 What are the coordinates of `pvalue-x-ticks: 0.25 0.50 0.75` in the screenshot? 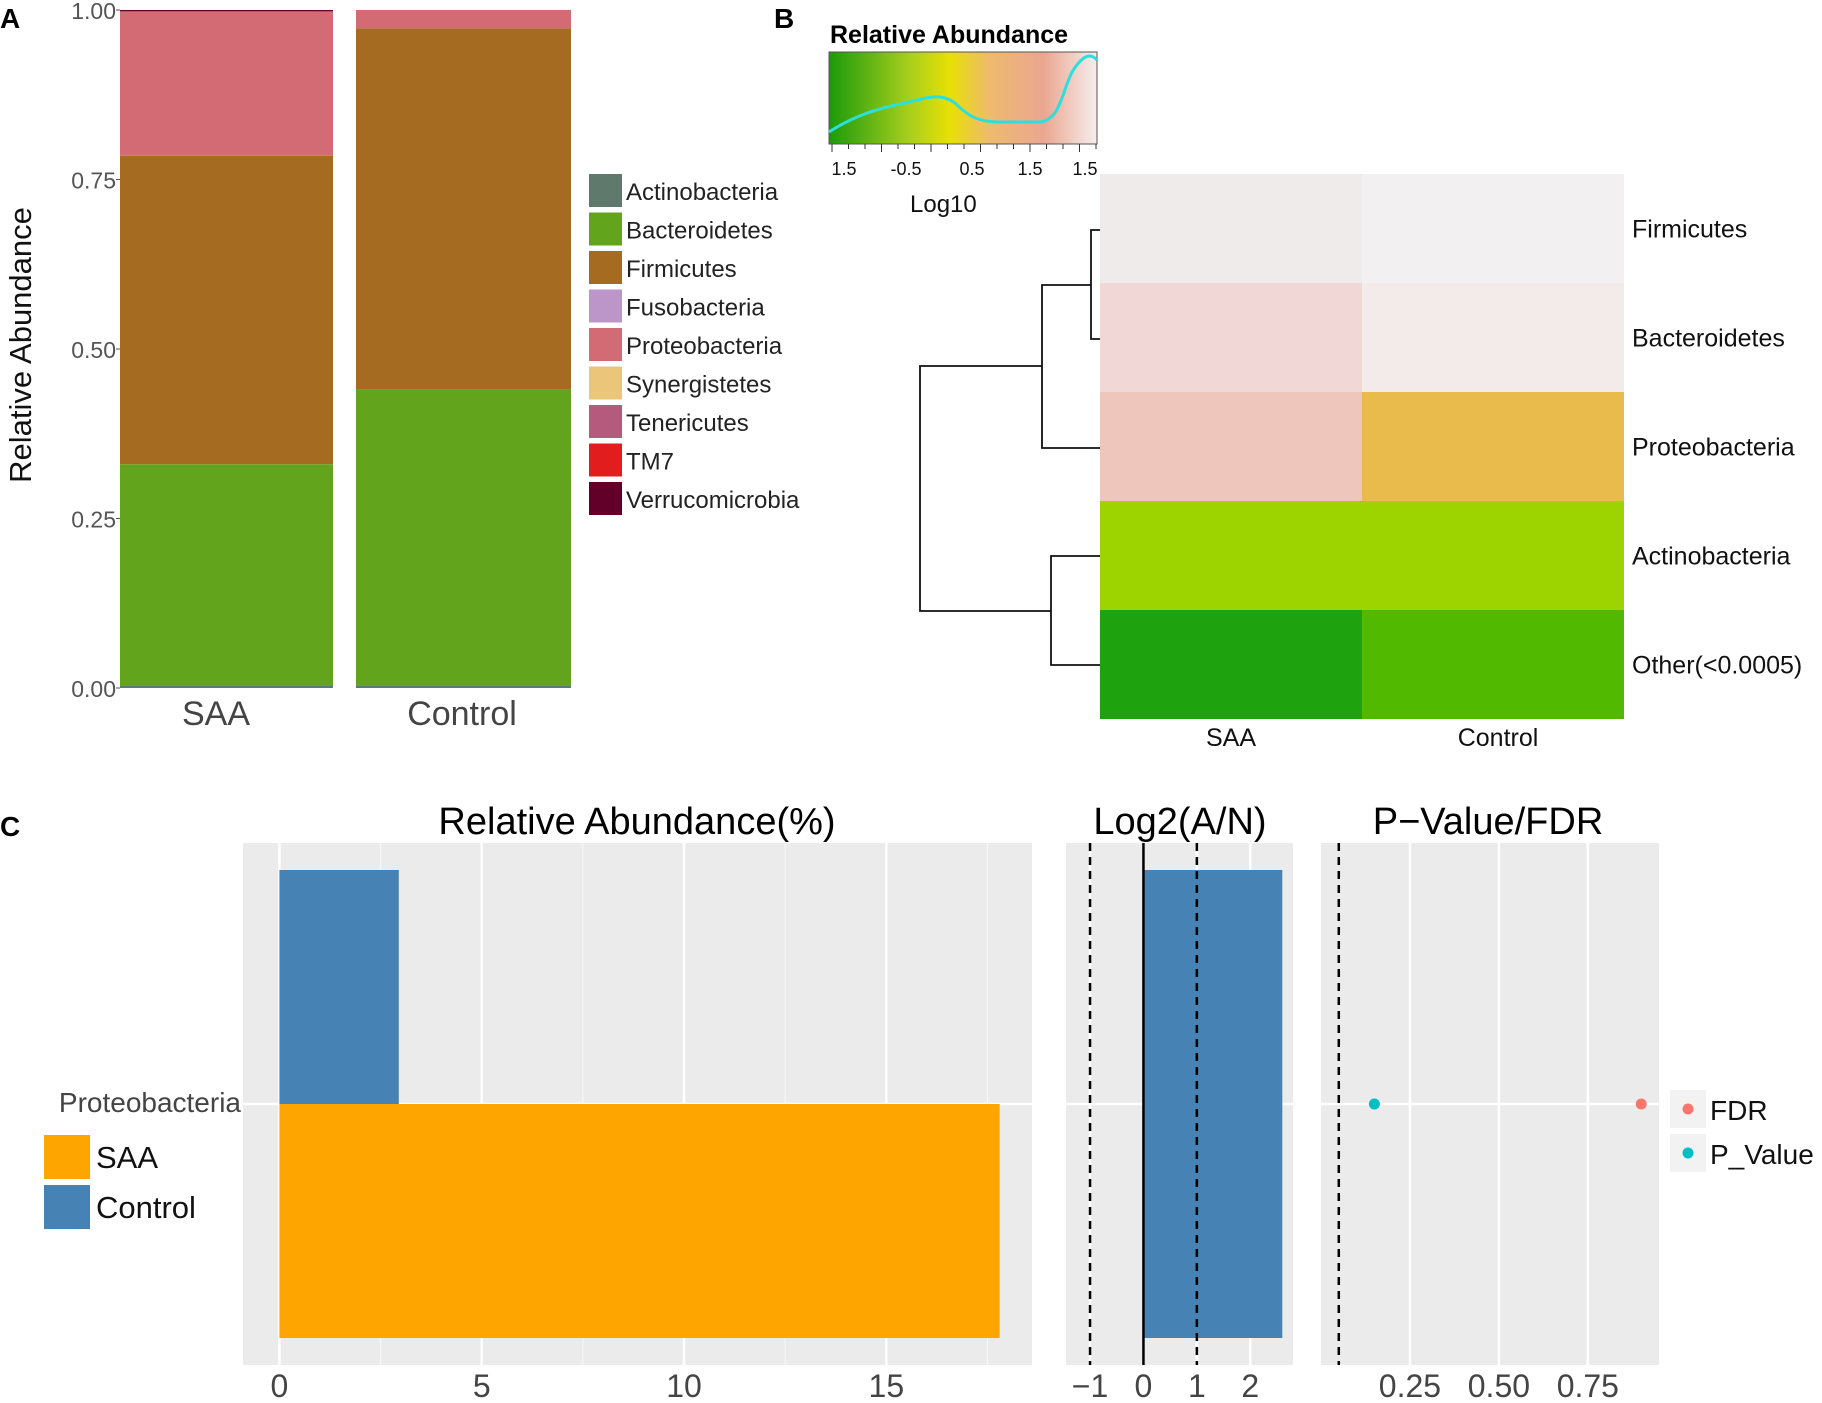 It's located at (1499, 1385).